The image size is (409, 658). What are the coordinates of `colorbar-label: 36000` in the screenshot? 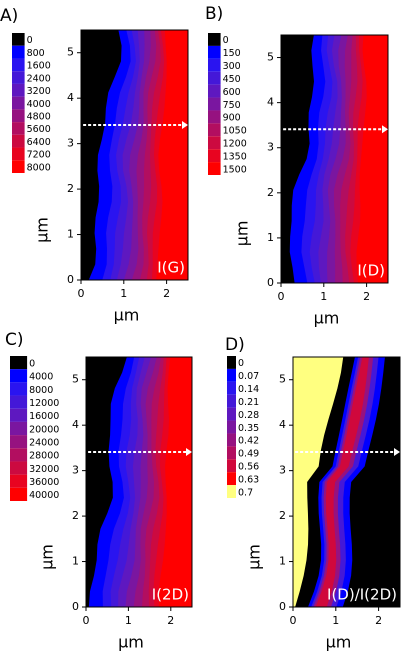 It's located at (44, 482).